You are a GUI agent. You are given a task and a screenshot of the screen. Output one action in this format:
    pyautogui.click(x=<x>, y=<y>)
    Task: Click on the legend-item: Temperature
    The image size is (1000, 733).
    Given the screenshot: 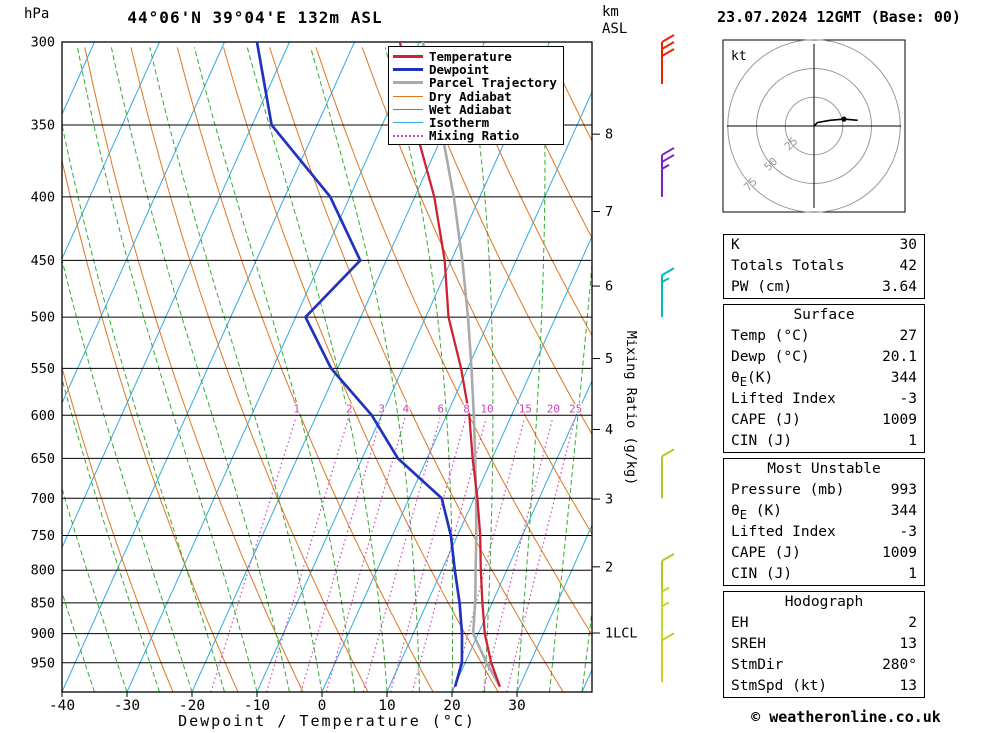 What is the action you would take?
    pyautogui.click(x=476, y=57)
    